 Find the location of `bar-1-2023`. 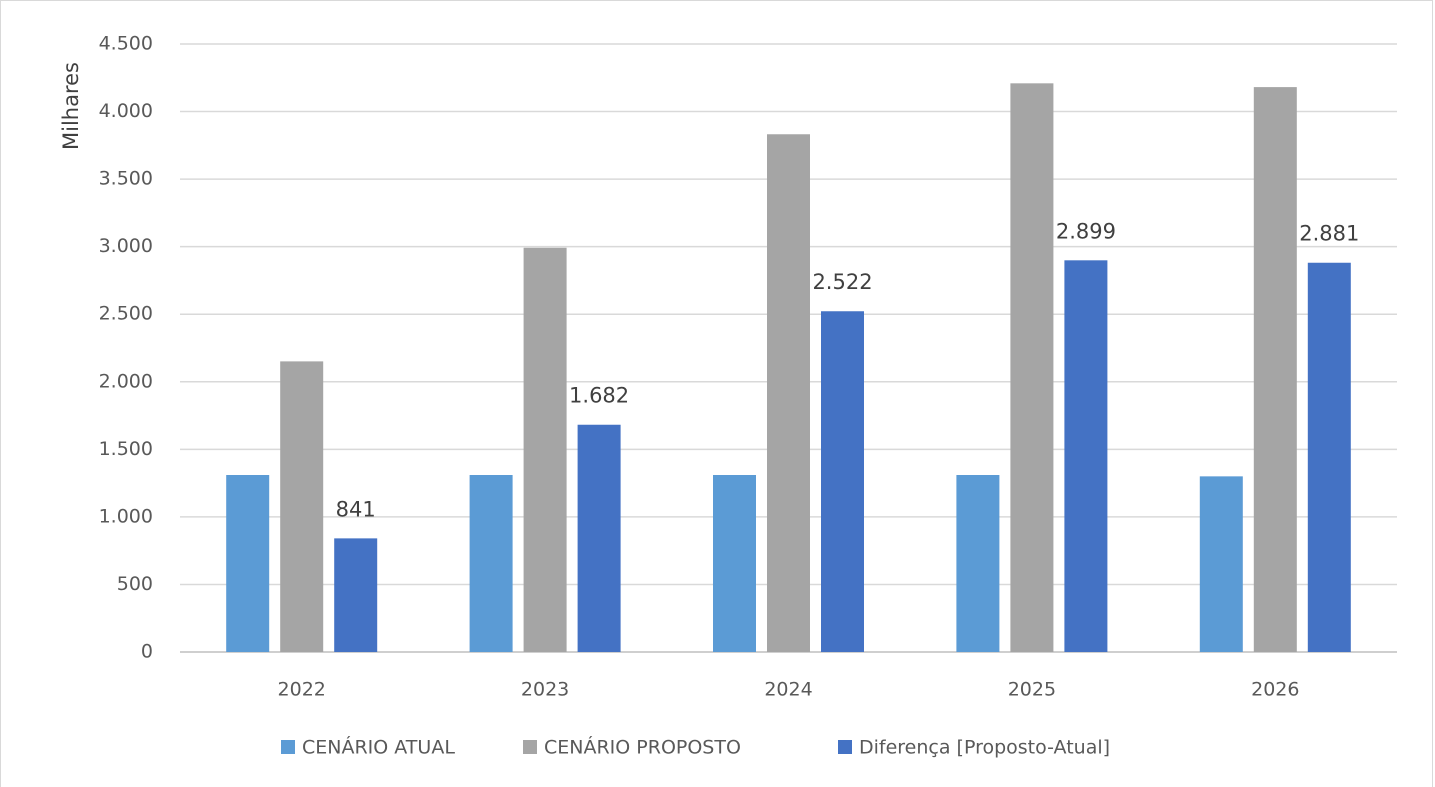

bar-1-2023 is located at coordinates (491, 563).